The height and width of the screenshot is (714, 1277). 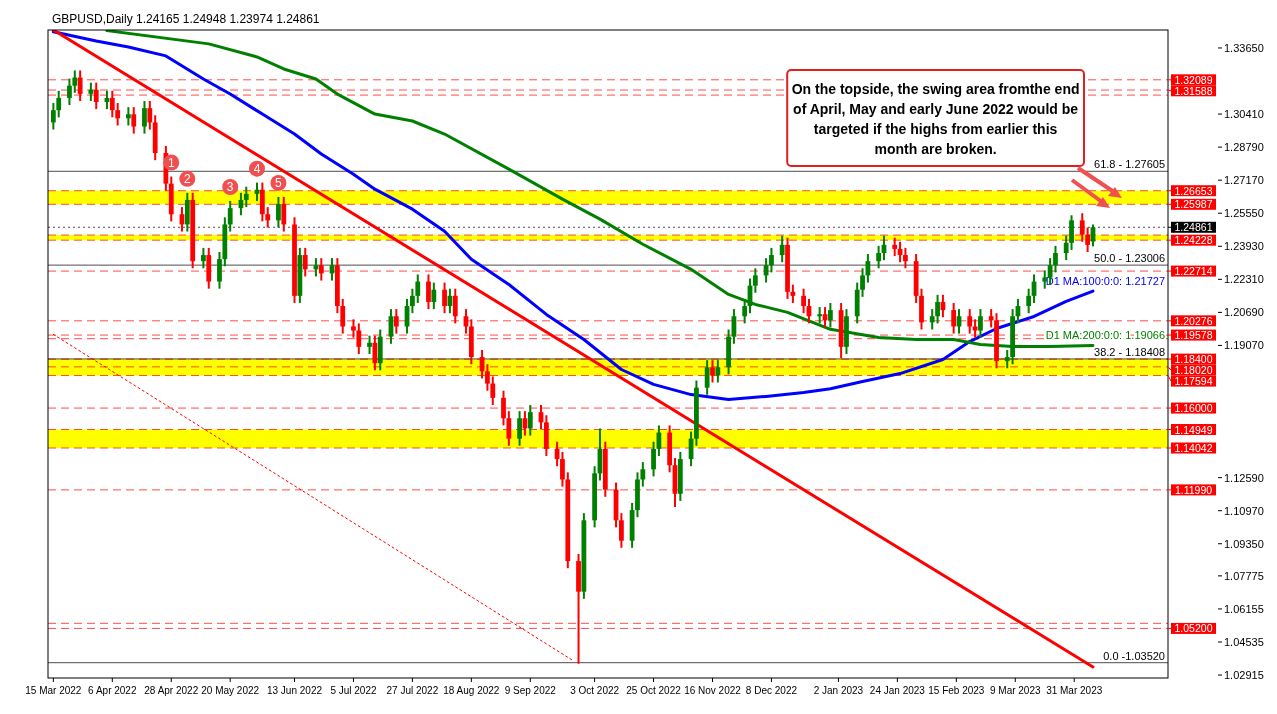 I want to click on x-tick-label: 16 Nov 2022, so click(x=713, y=690).